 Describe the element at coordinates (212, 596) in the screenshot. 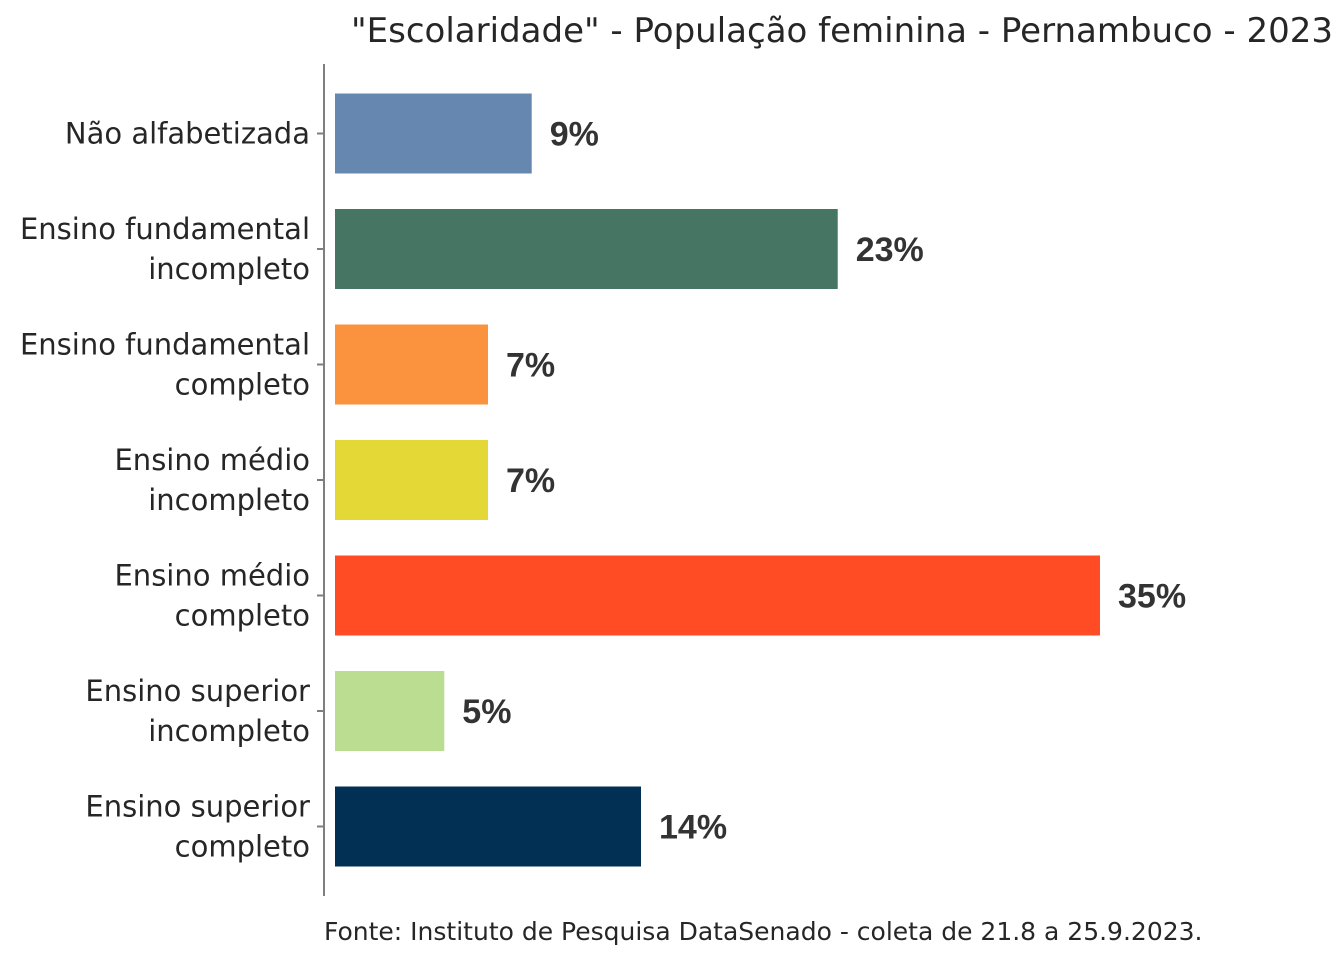

I see `category-label: Ensino médio completo` at that location.